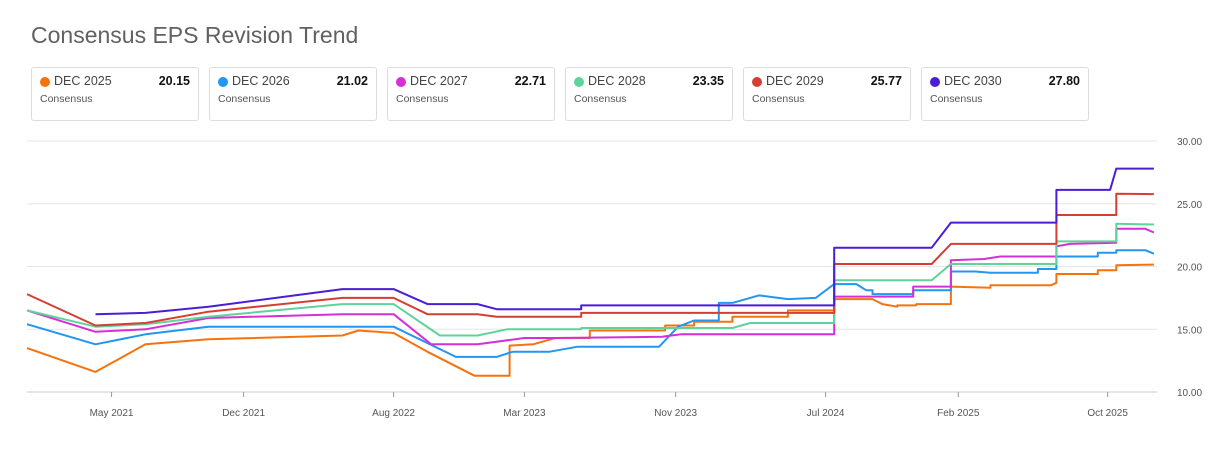 Image resolution: width=1224 pixels, height=468 pixels. What do you see at coordinates (708, 81) in the screenshot?
I see `legend-card-value: 23.35` at bounding box center [708, 81].